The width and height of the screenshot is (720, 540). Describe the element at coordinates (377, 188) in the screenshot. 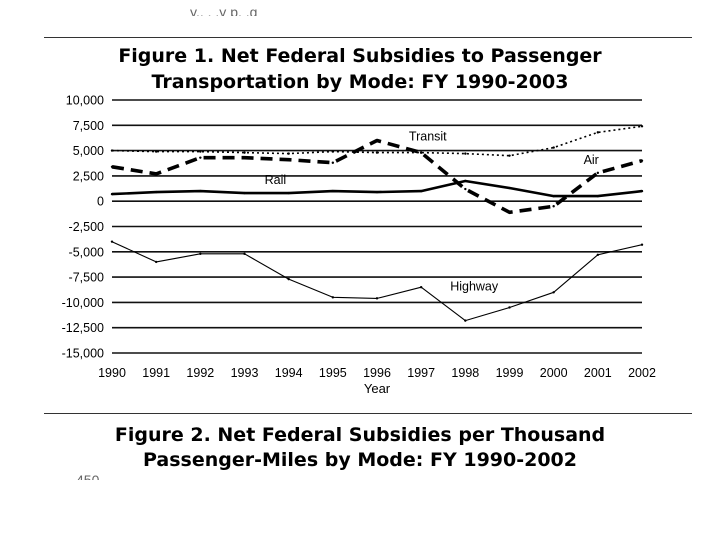

I see `series-line-rail` at that location.